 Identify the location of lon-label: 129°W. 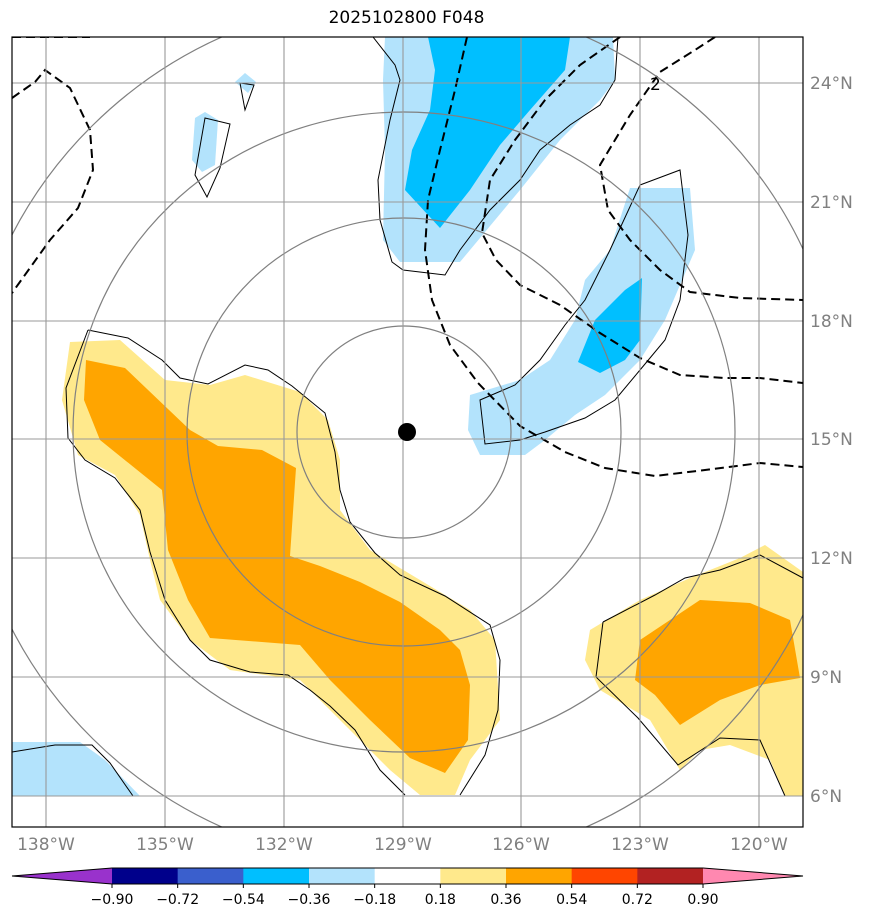
(403, 845).